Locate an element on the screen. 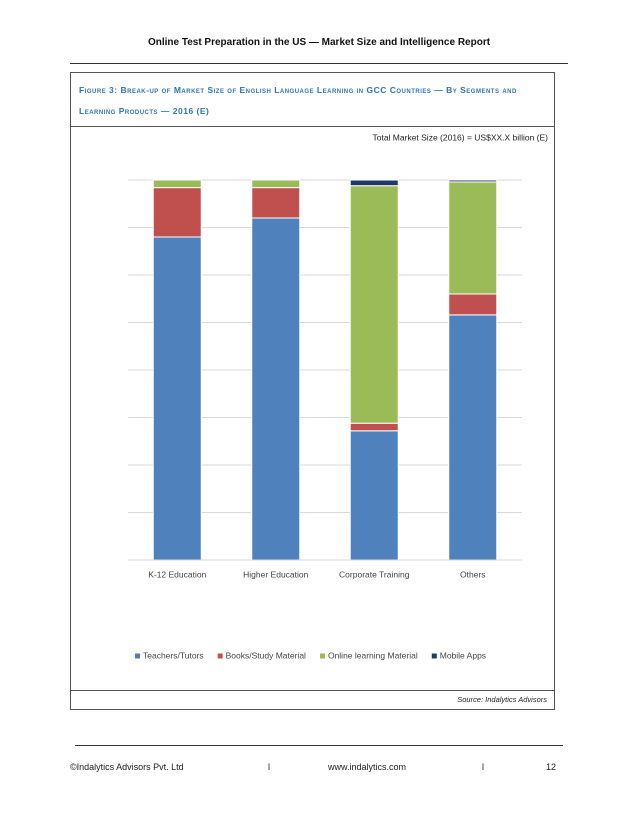 The width and height of the screenshot is (638, 826). legend-label: Online learning Material is located at coordinates (373, 655).